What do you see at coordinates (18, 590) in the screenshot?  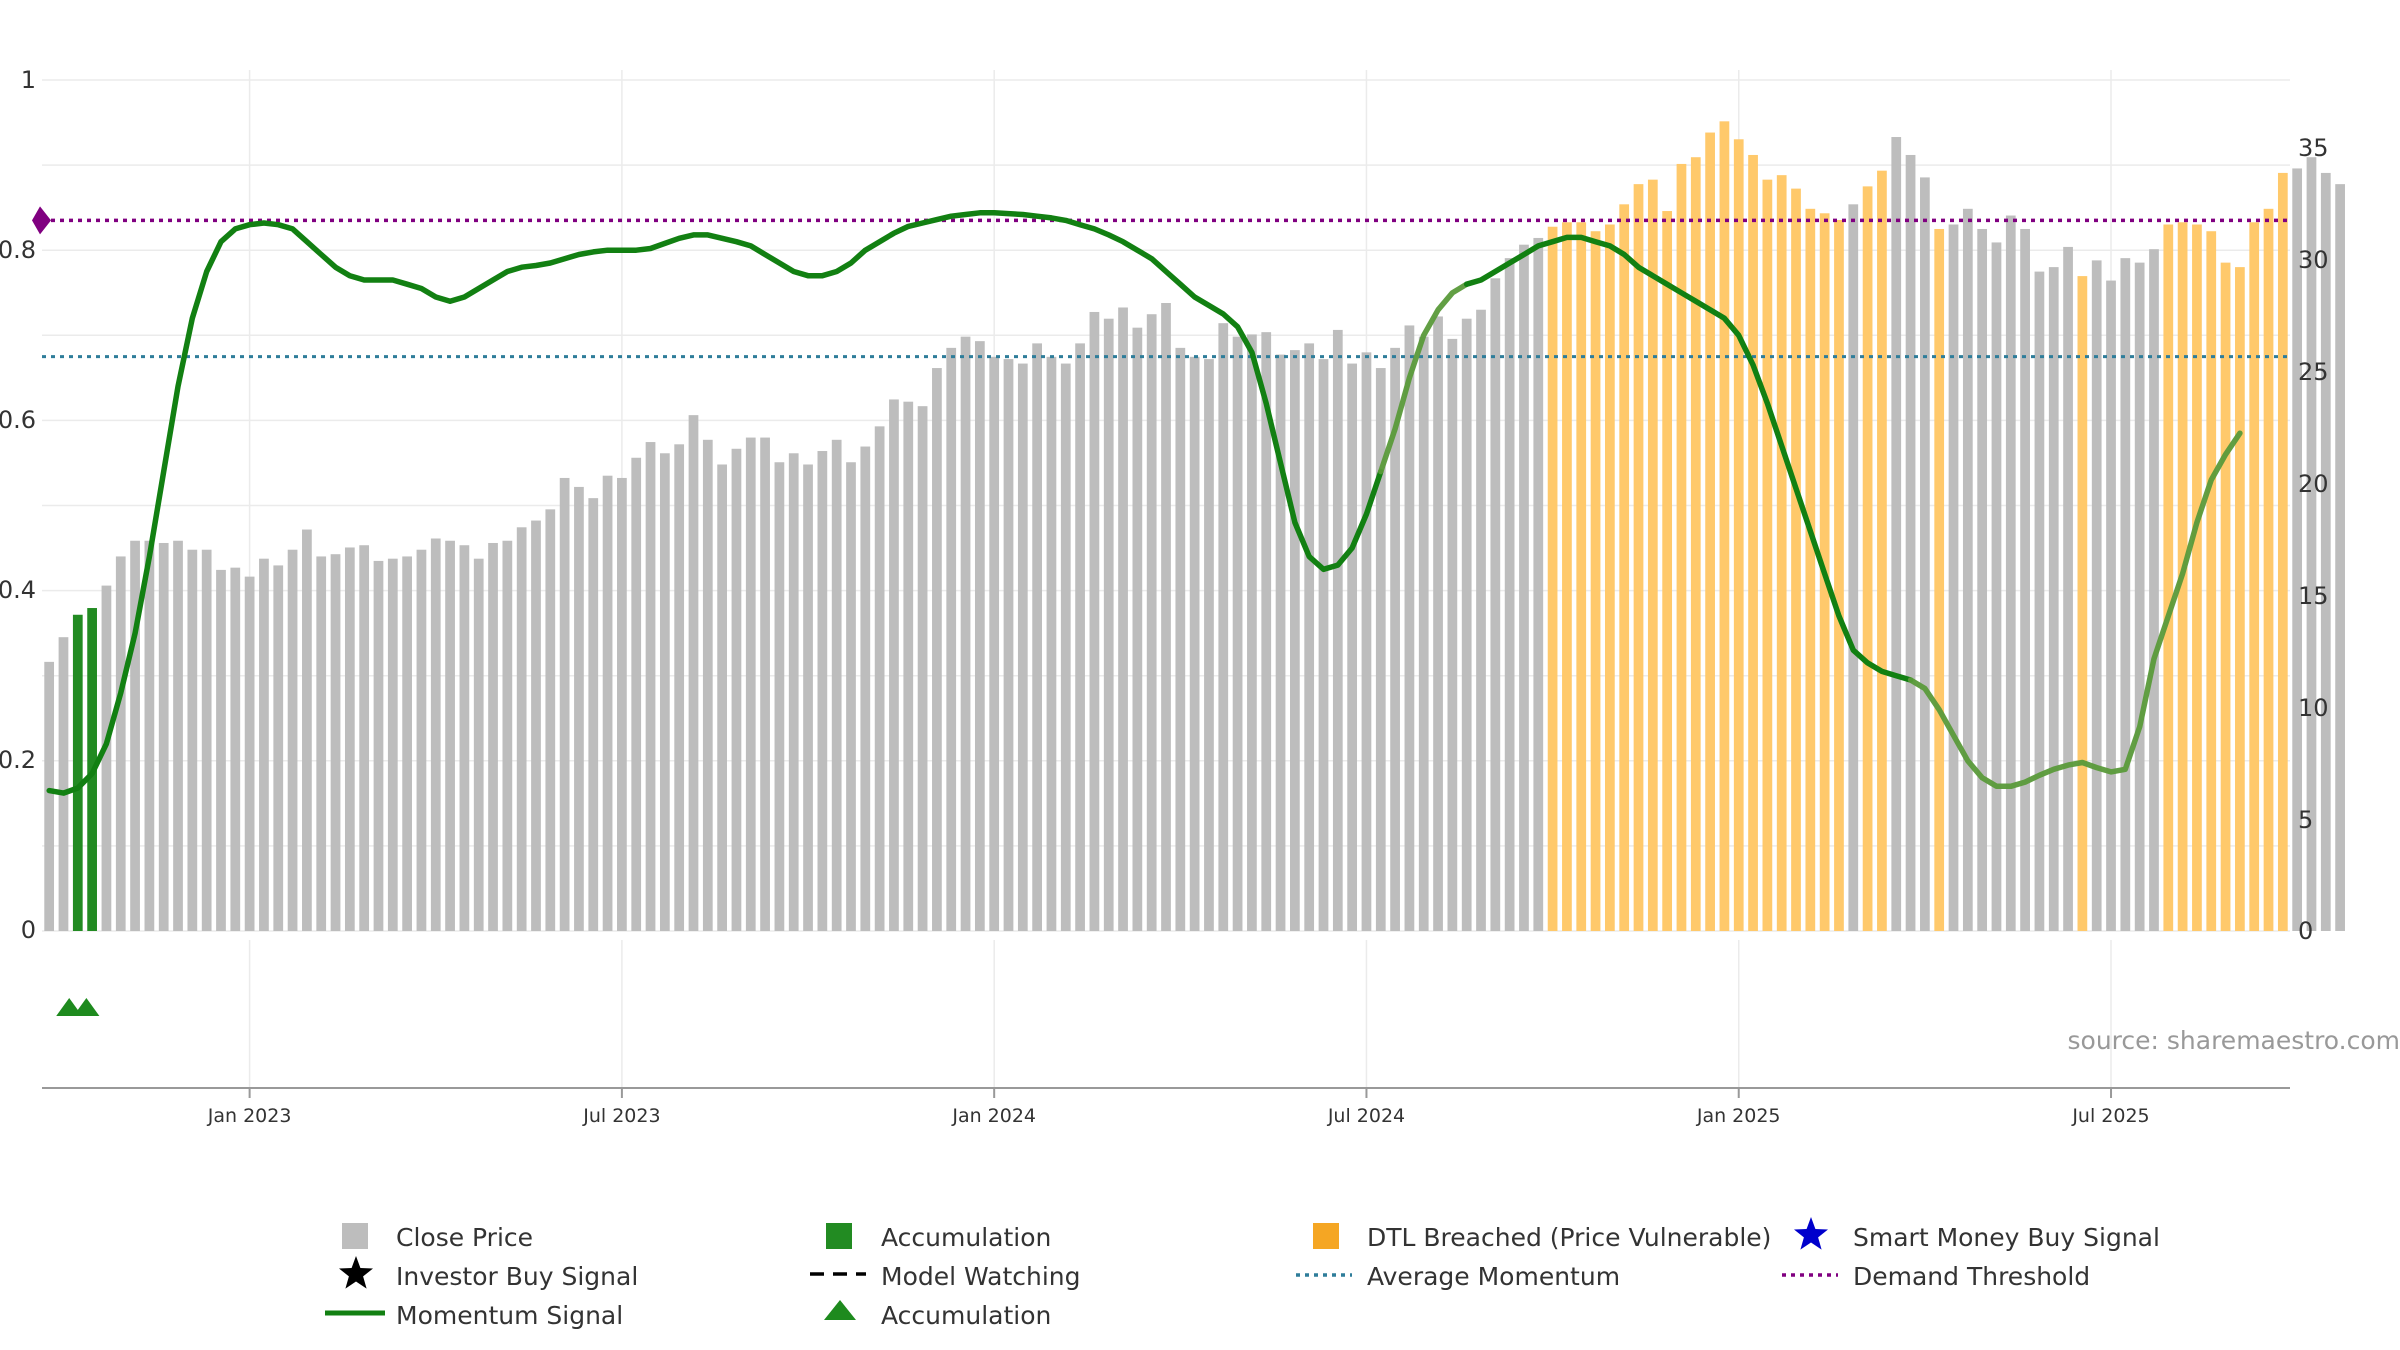 I see `left-tick-label: 0.4` at bounding box center [18, 590].